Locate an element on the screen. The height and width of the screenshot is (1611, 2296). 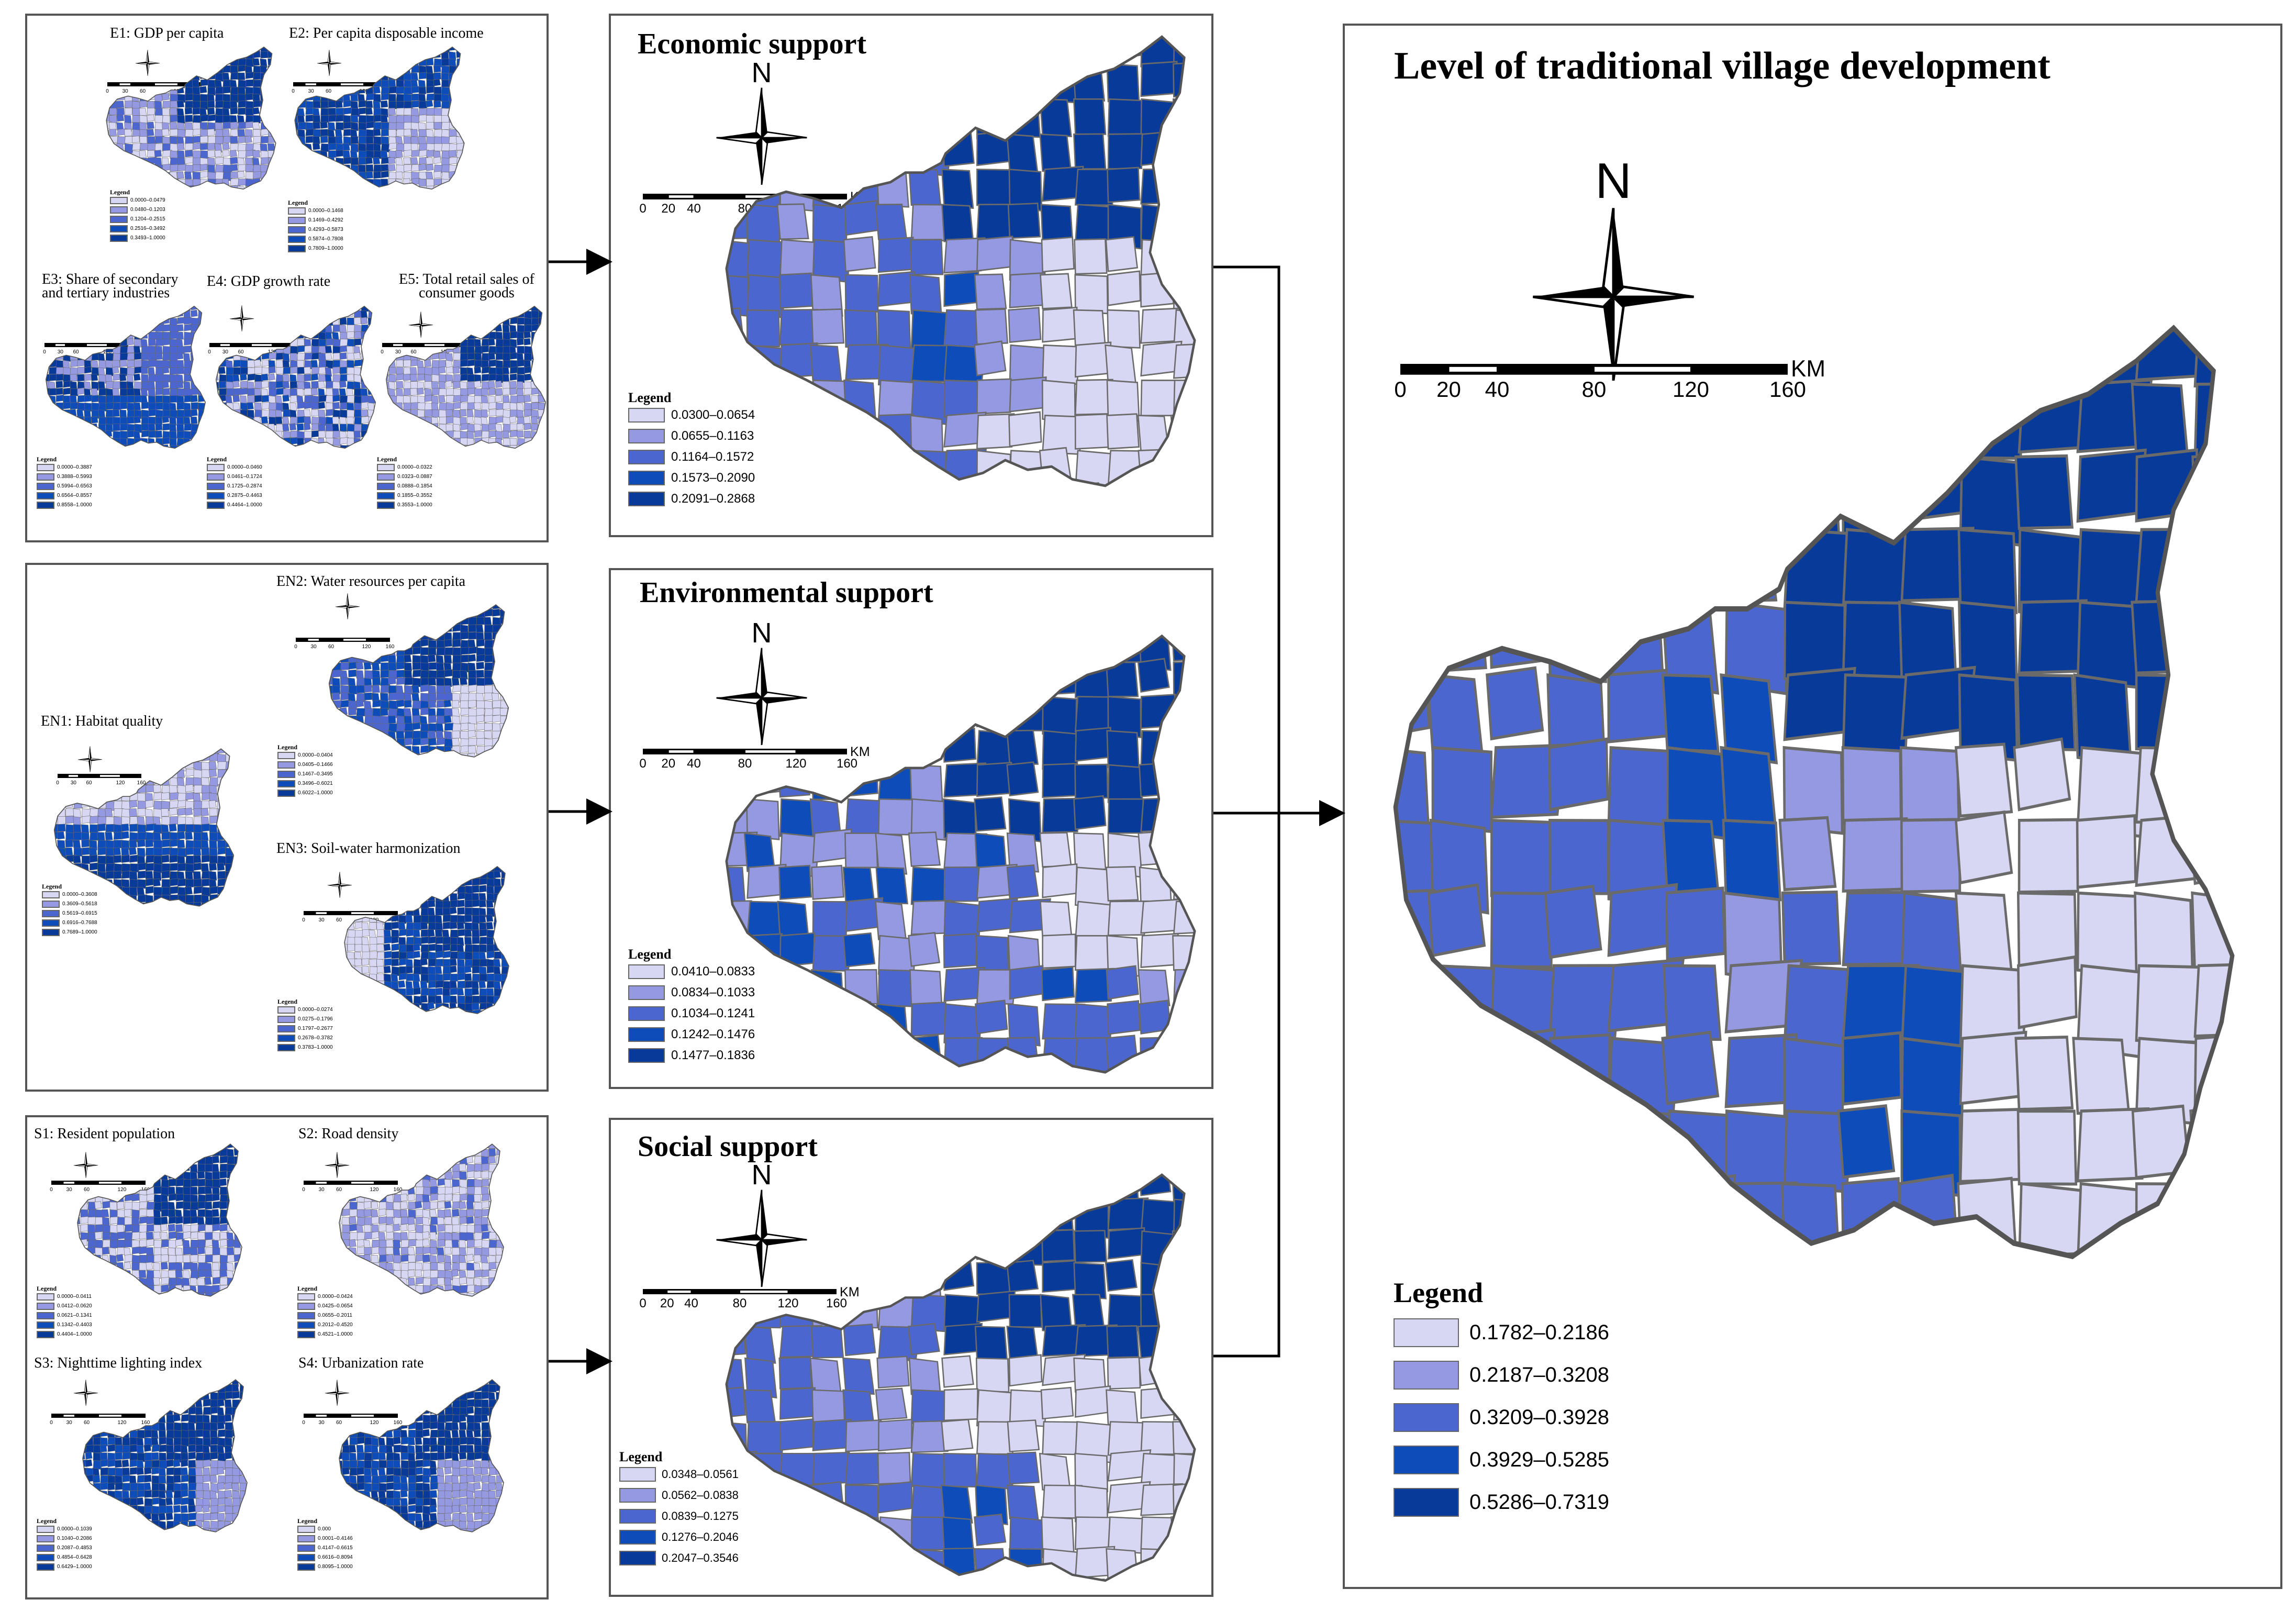
legend-value: 0.0655–0.1163 is located at coordinates (712, 435).